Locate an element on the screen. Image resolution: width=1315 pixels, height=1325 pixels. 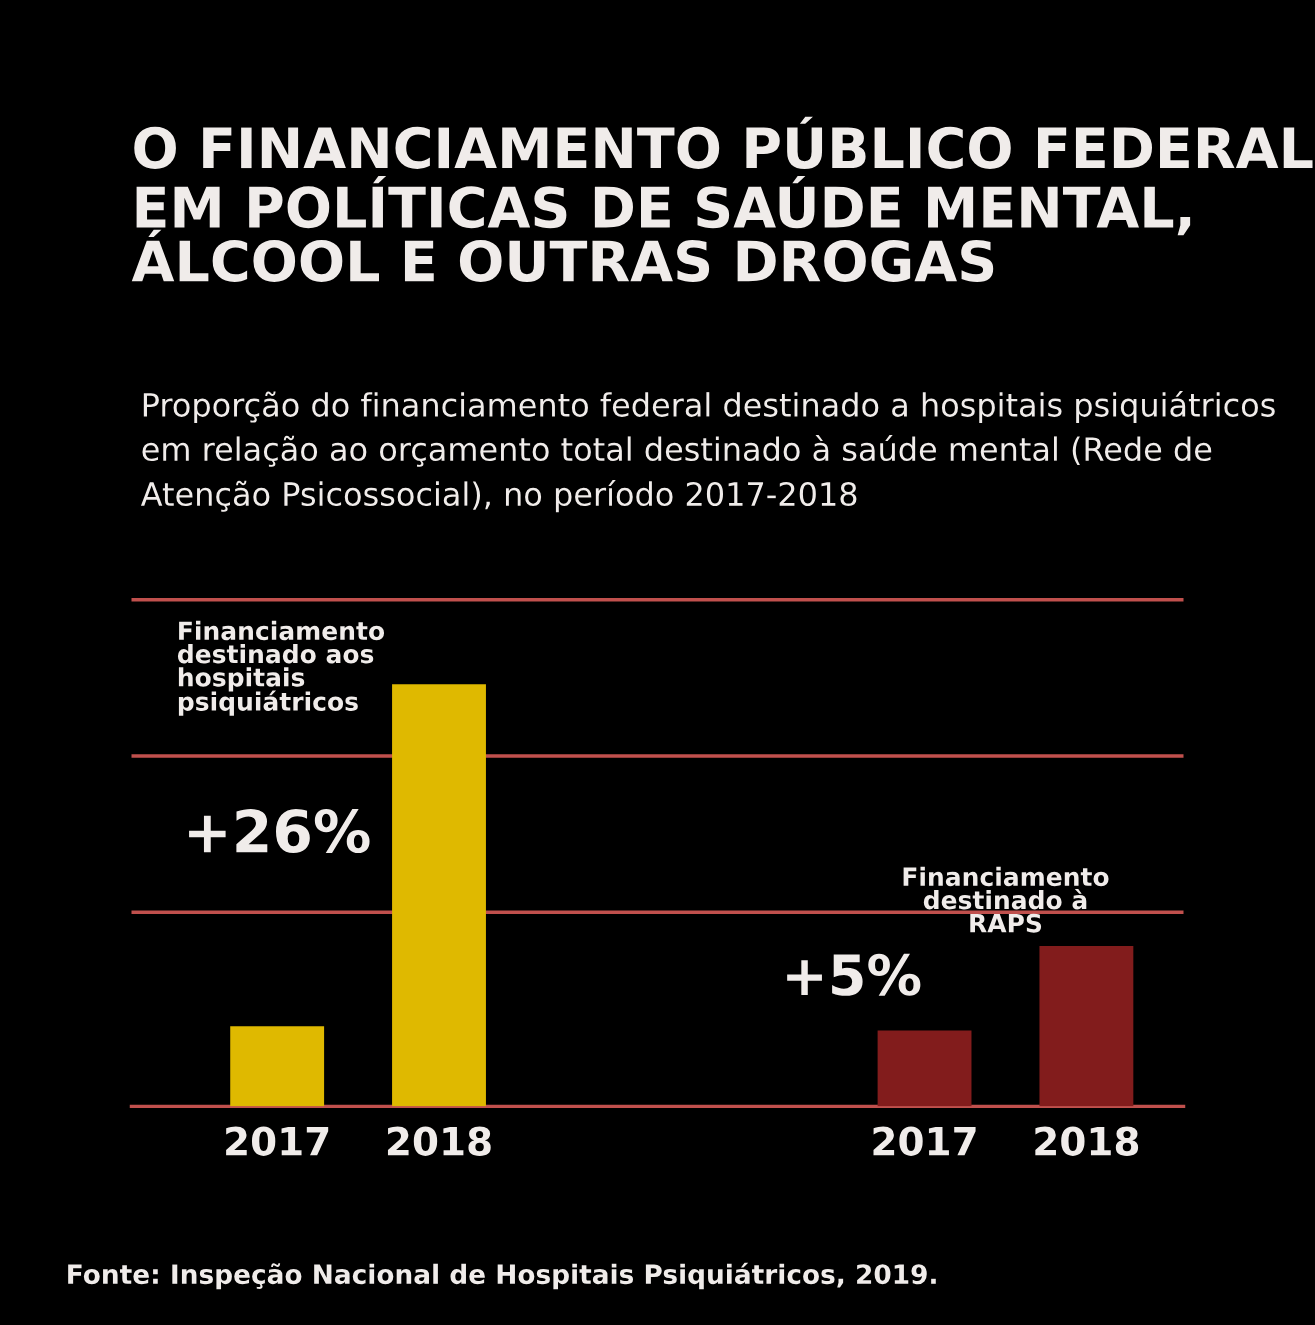
series-label: Financiamento destinado à RAPS is located at coordinates (1006, 899).